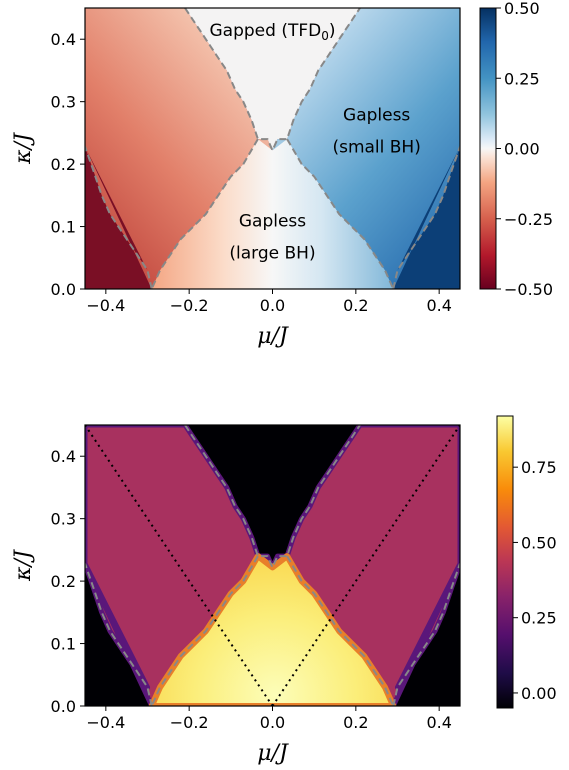 This screenshot has width=569, height=770. What do you see at coordinates (528, 219) in the screenshot?
I see `colorbar-tick-label: −0.25` at bounding box center [528, 219].